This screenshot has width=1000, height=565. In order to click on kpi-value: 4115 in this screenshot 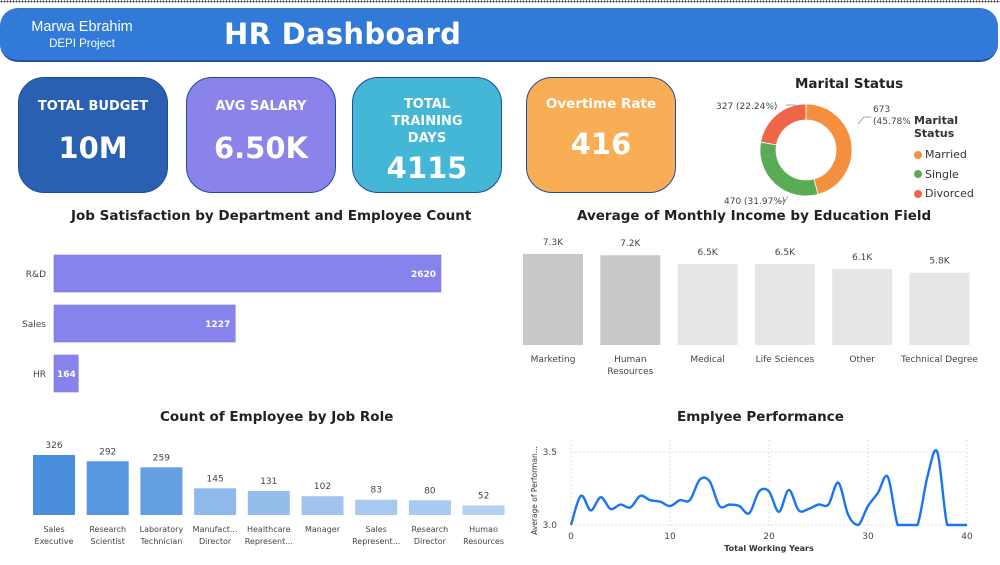, I will do `click(427, 168)`.